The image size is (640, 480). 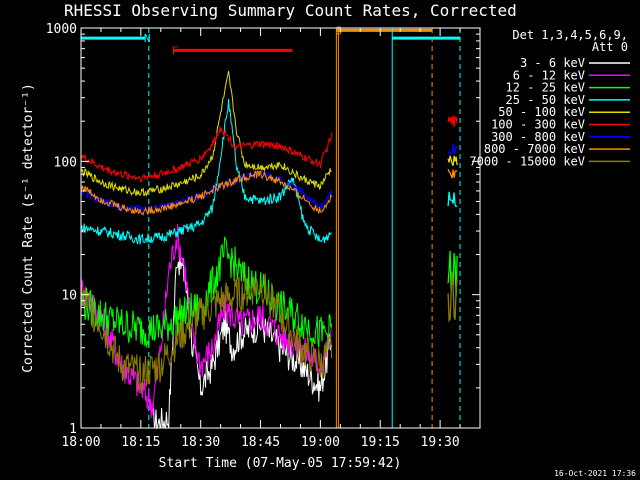 I want to click on y-tick-label: 1, so click(x=73, y=429).